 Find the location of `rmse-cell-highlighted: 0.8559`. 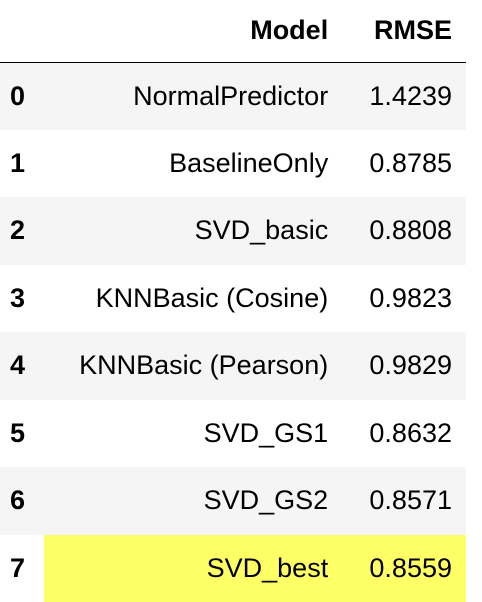

rmse-cell-highlighted: 0.8559 is located at coordinates (411, 568).